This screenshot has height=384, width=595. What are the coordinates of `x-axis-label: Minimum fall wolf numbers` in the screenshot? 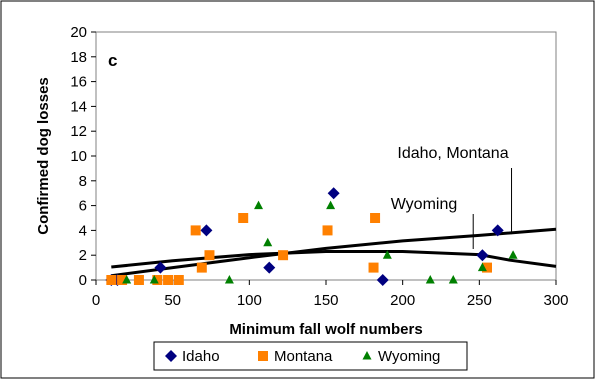 It's located at (325, 329).